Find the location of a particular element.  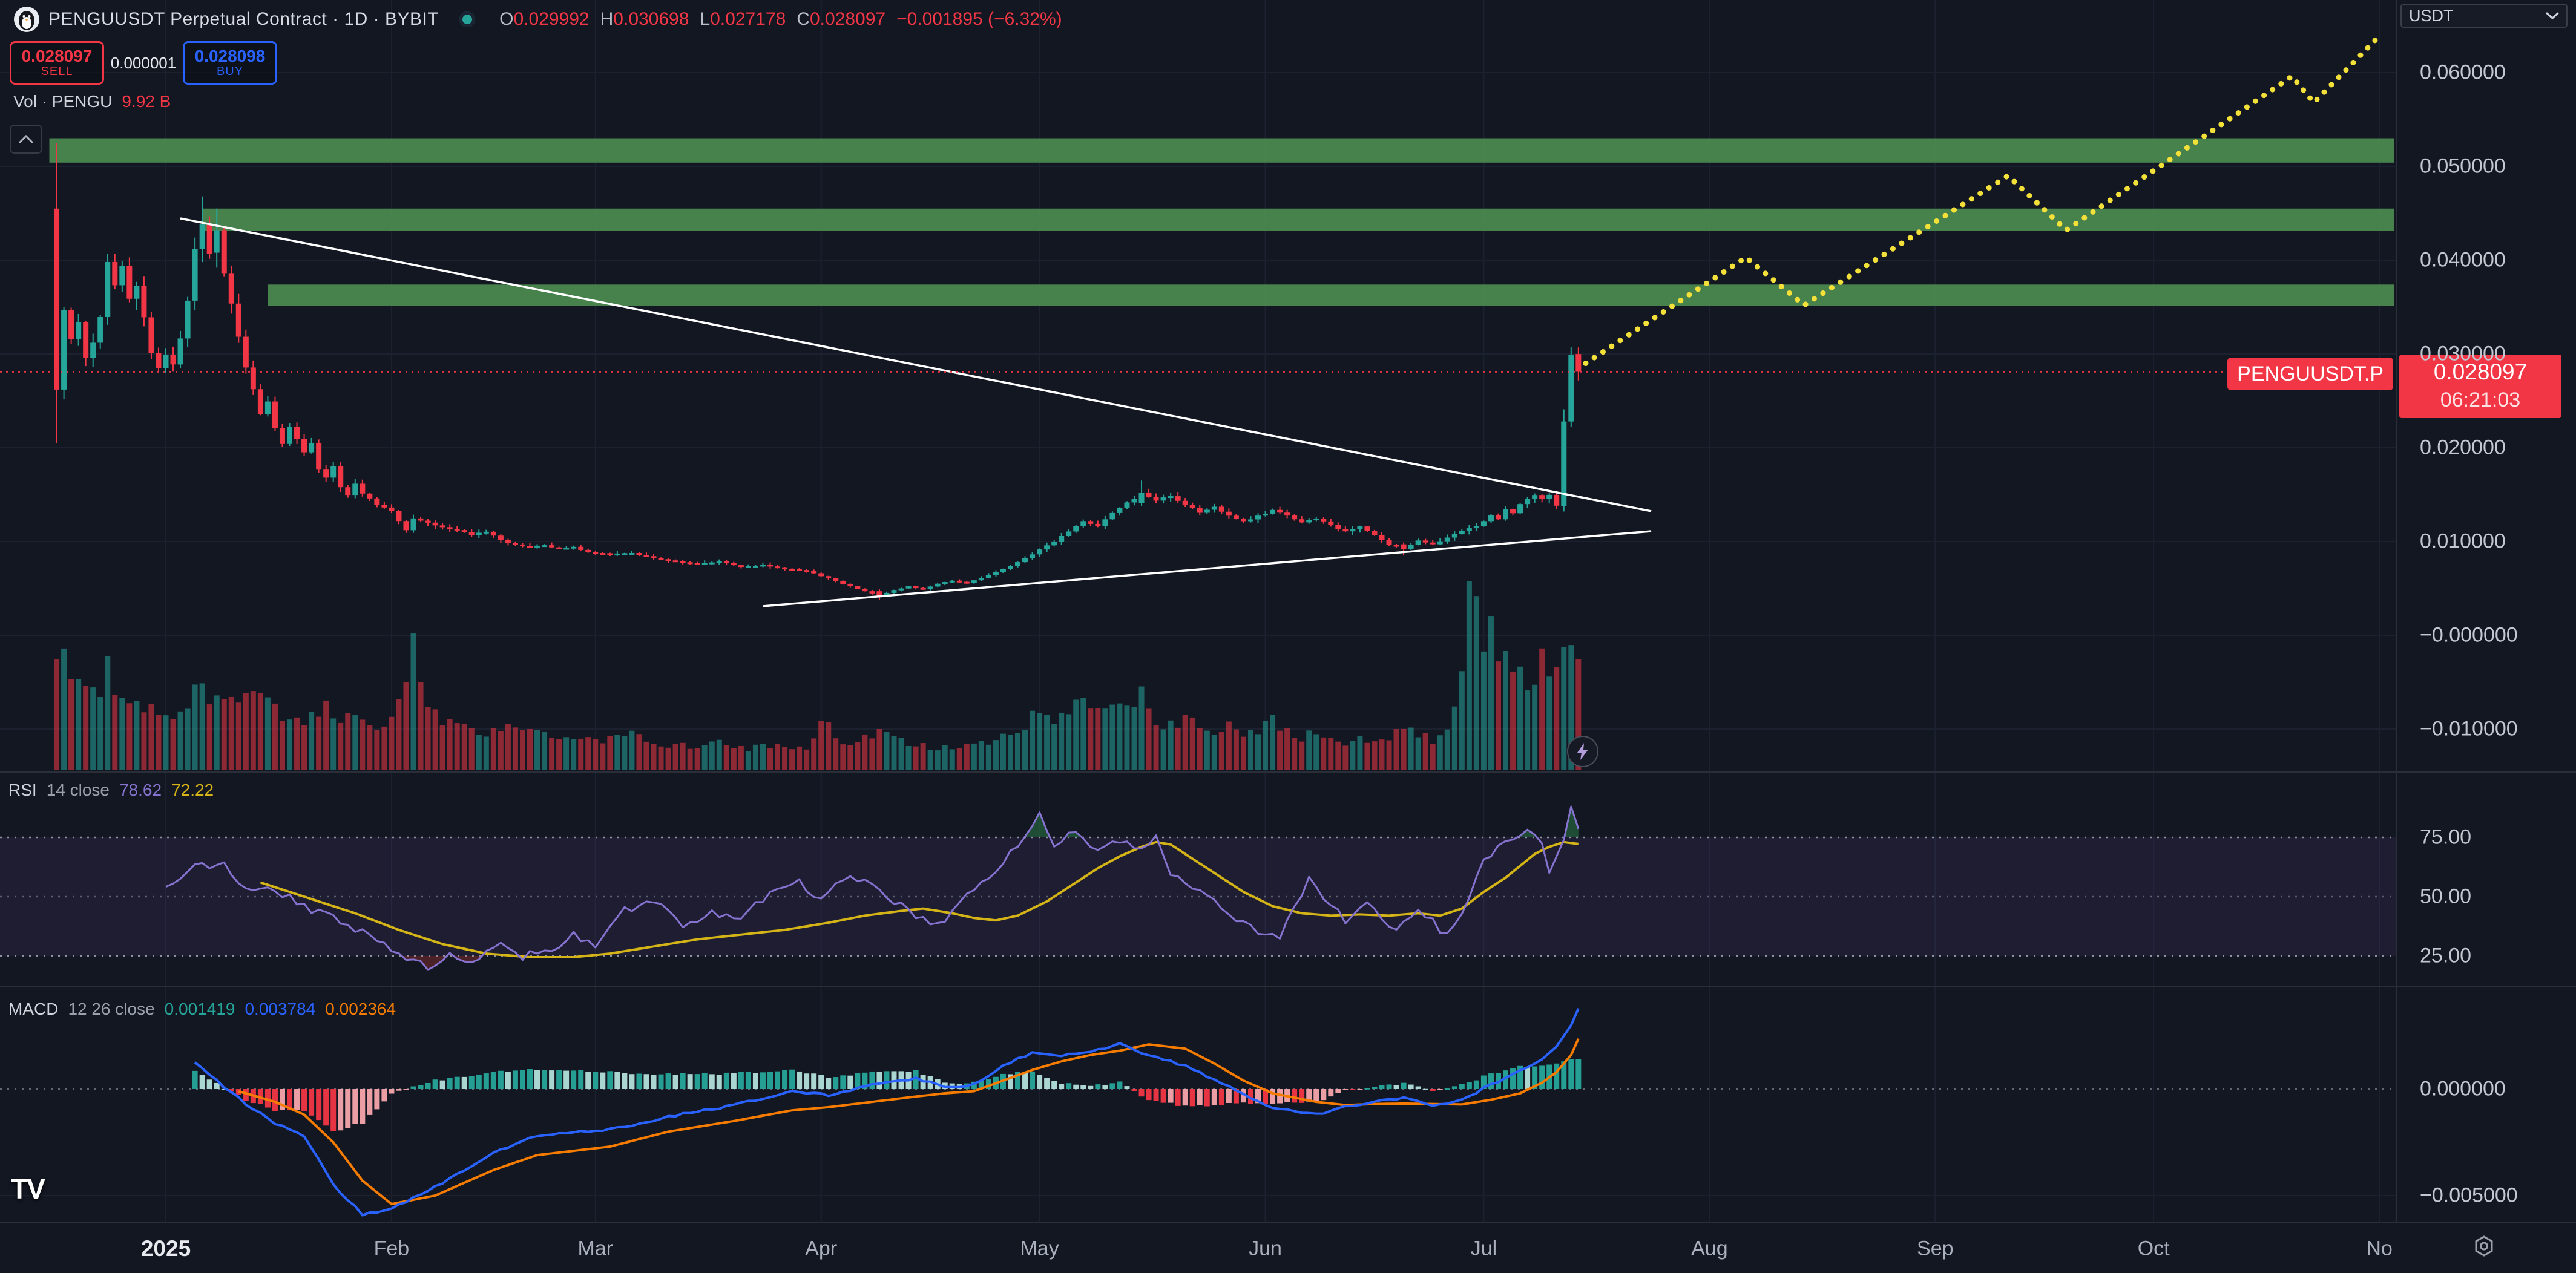

tradingview-logo: TV is located at coordinates (28, 1189).